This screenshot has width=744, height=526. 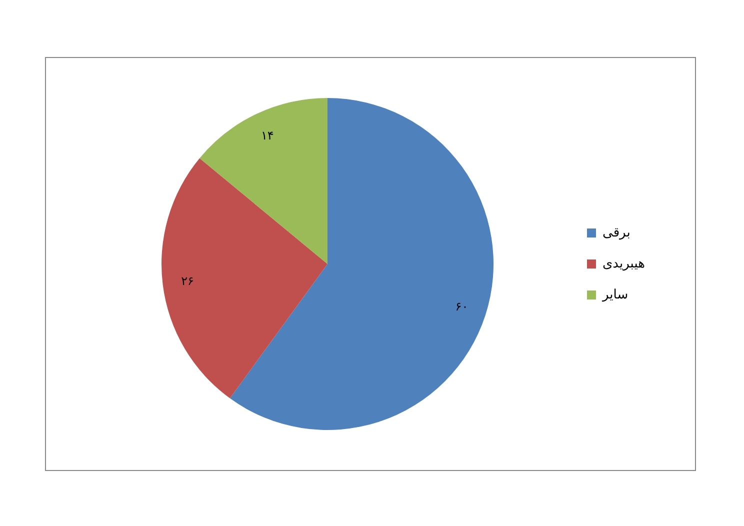 I want to click on legend-label: برقی, so click(x=616, y=232).